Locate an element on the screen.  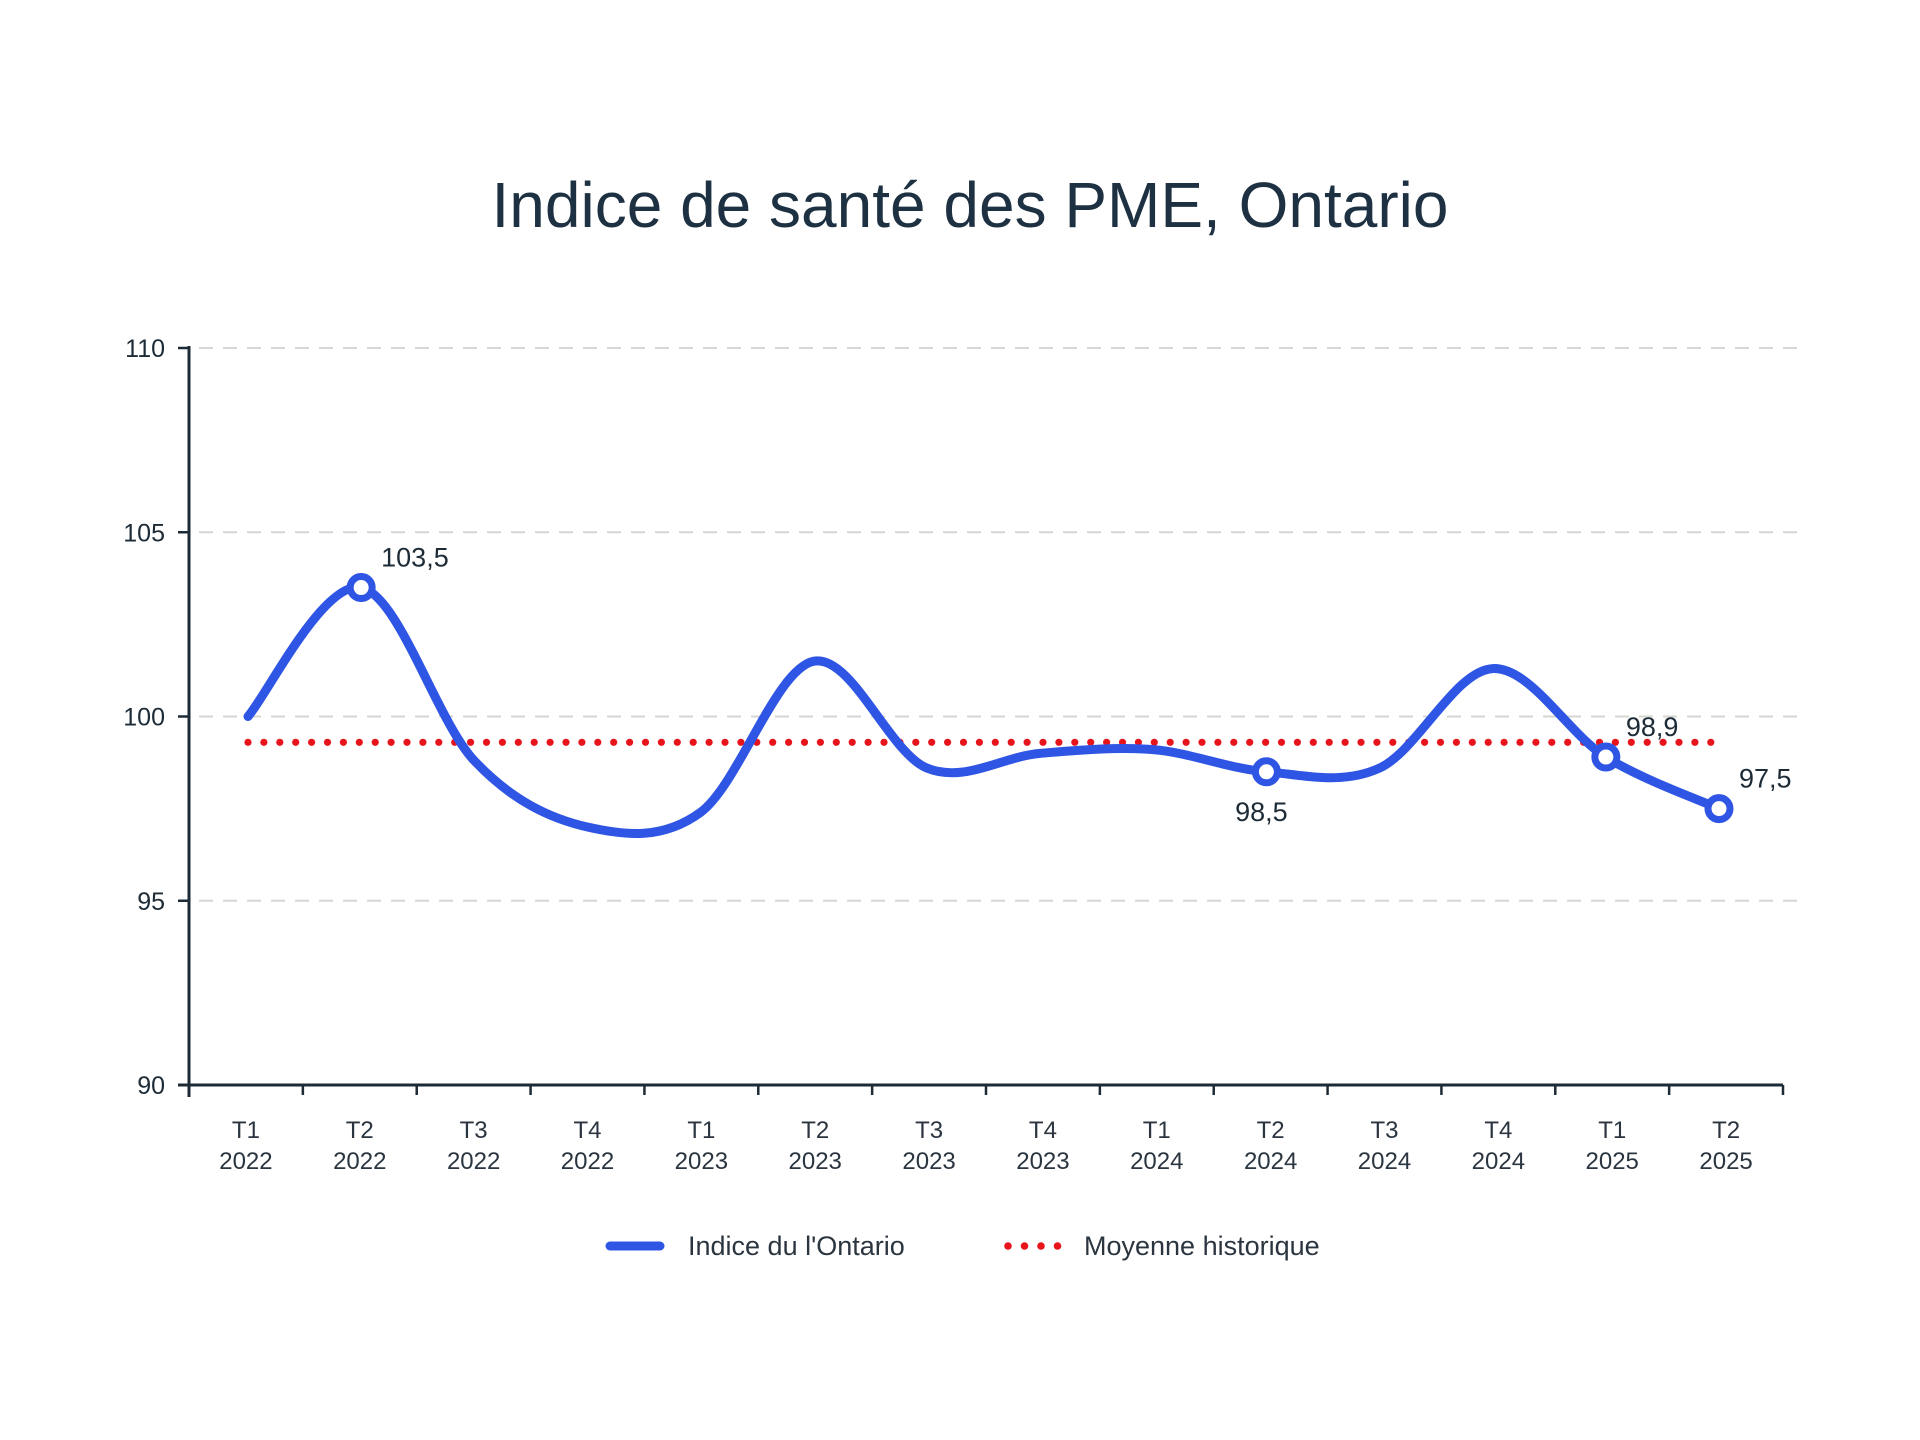
chart-title: Indice de santé des PME, Ontario is located at coordinates (970, 205).